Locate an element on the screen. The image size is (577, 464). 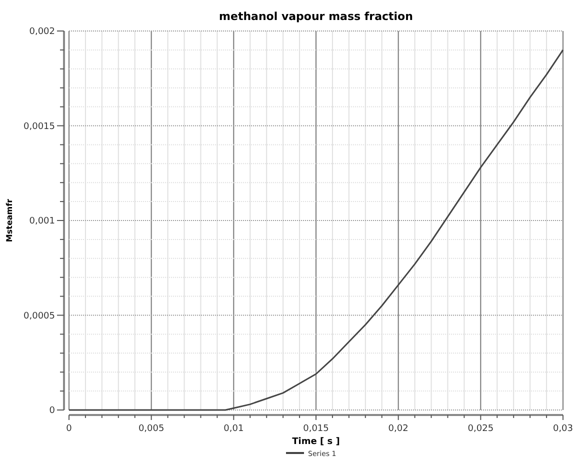
x-tick-label: 0 is located at coordinates (69, 429).